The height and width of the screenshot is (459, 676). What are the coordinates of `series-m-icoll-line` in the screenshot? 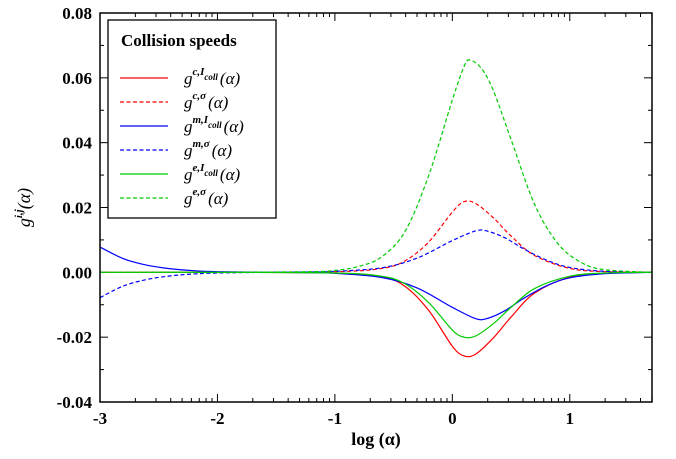 It's located at (376, 283).